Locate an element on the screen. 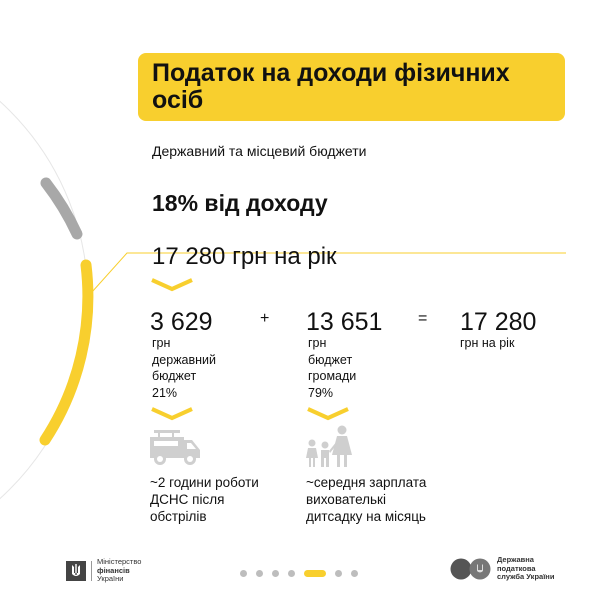 Image resolution: width=600 pixels, height=600 pixels. label-line: громади is located at coordinates (332, 376).